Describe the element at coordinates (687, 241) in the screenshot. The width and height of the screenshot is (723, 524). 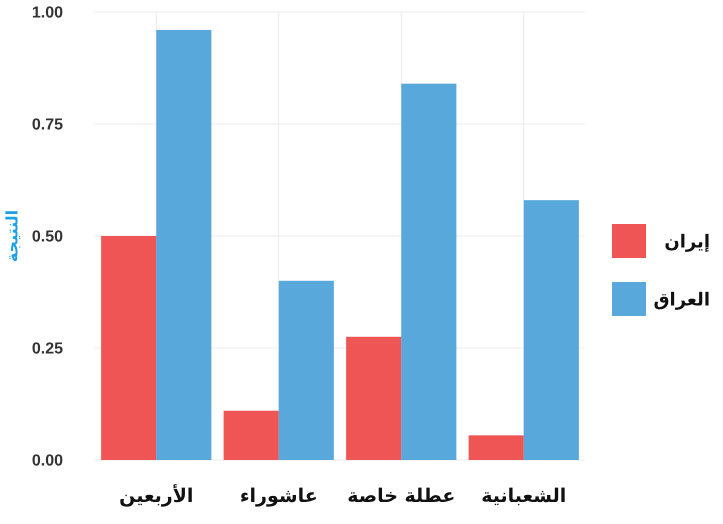
I see `legend-label: إيران` at that location.